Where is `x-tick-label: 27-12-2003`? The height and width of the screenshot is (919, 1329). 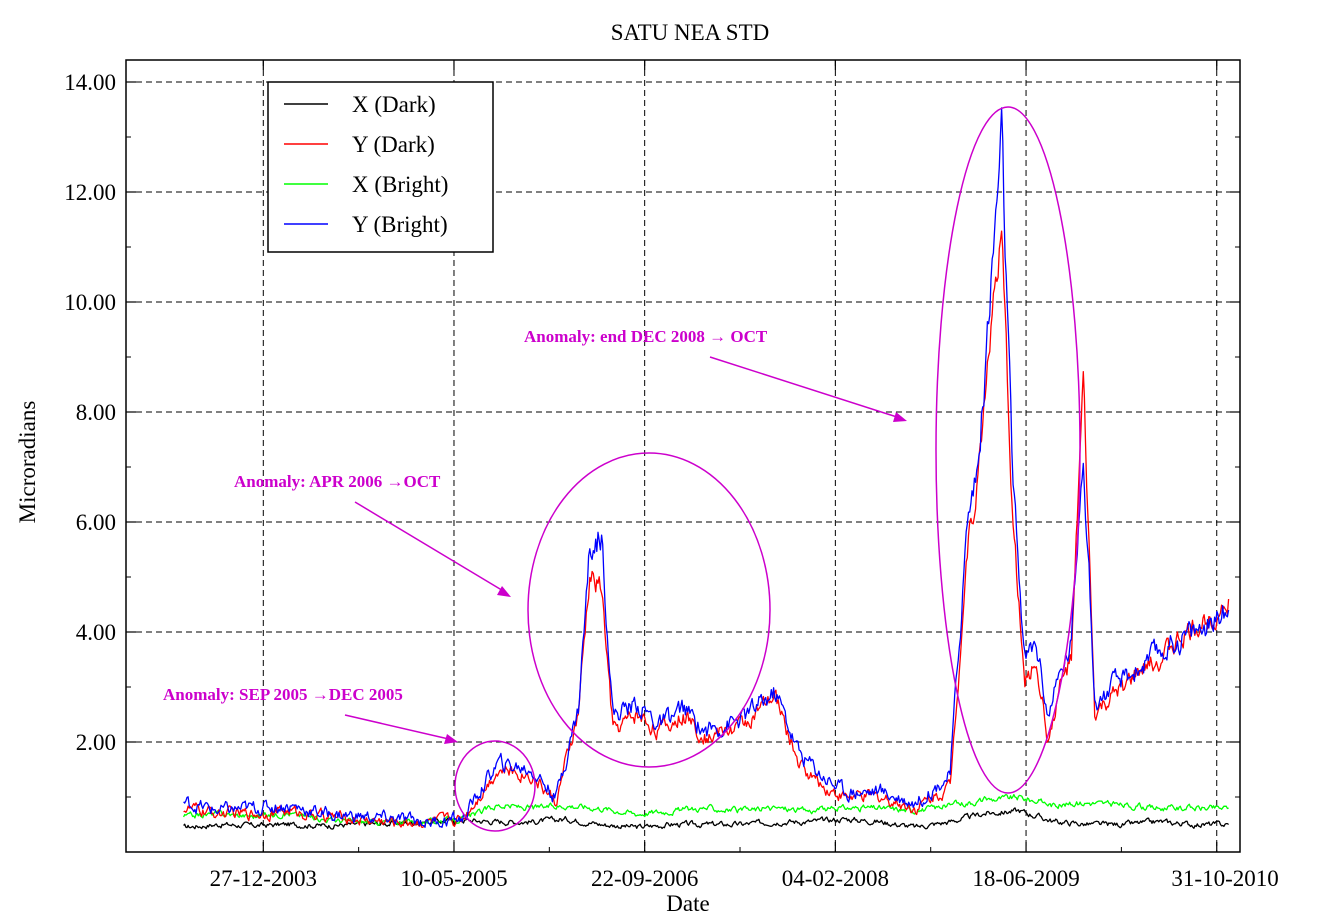
x-tick-label: 27-12-2003 is located at coordinates (263, 878).